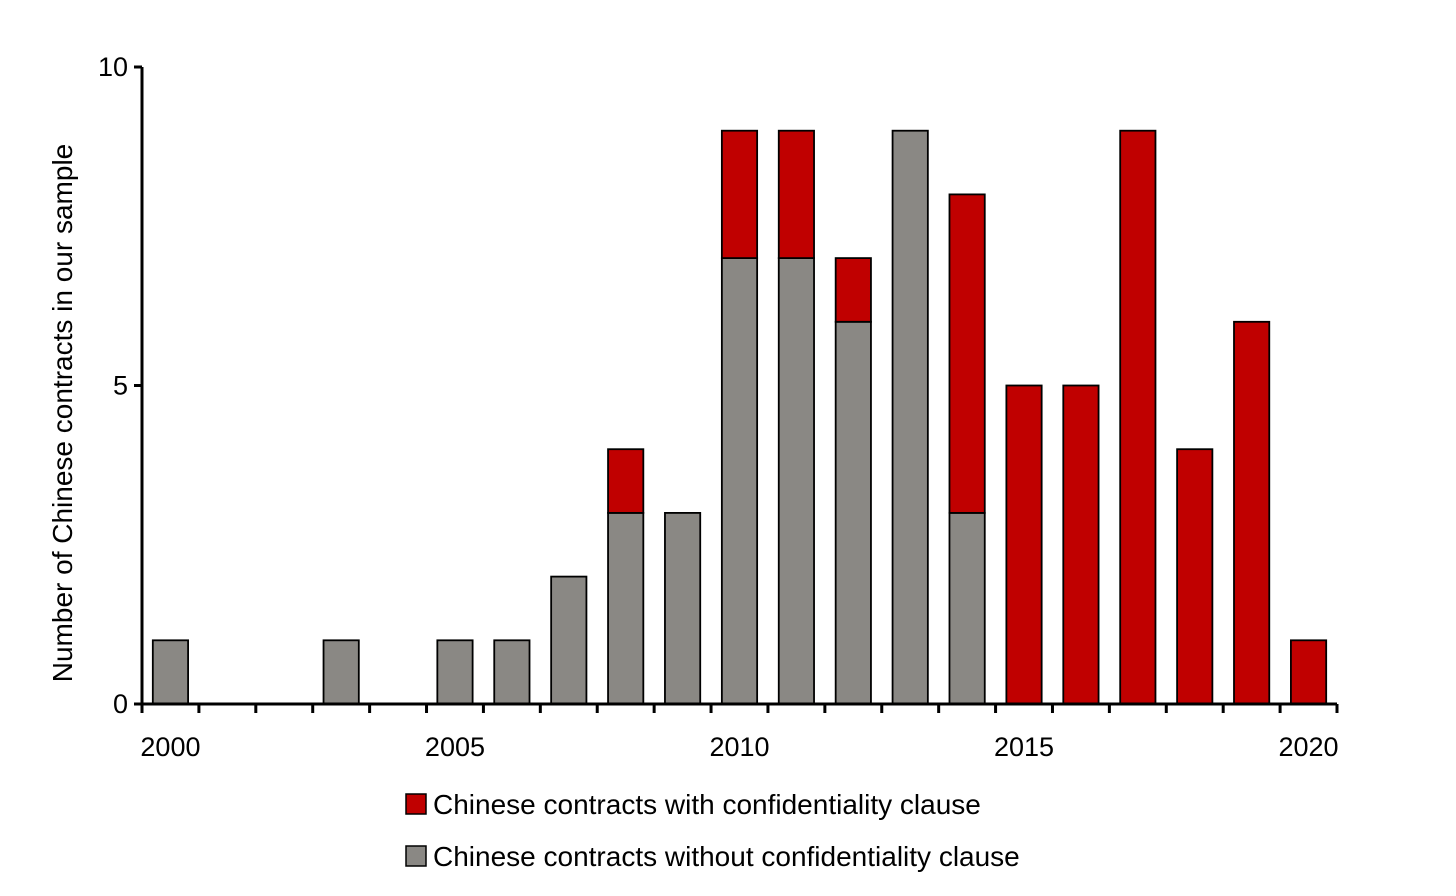  I want to click on bar-2003-without-clause, so click(341, 672).